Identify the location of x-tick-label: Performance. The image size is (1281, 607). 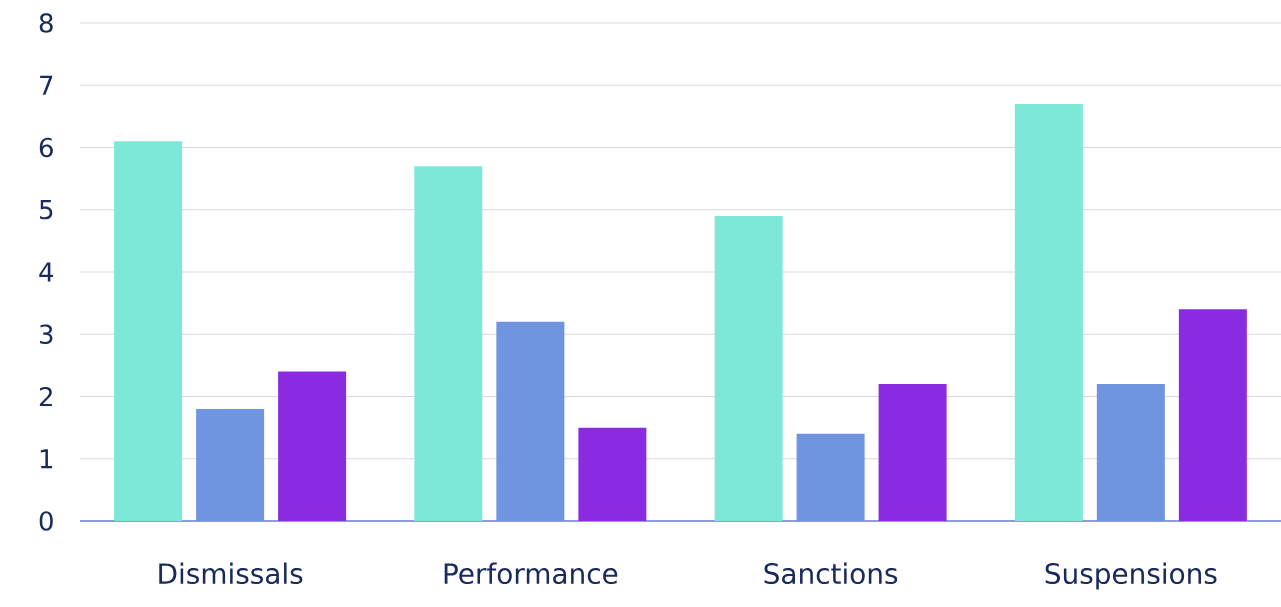
(531, 573).